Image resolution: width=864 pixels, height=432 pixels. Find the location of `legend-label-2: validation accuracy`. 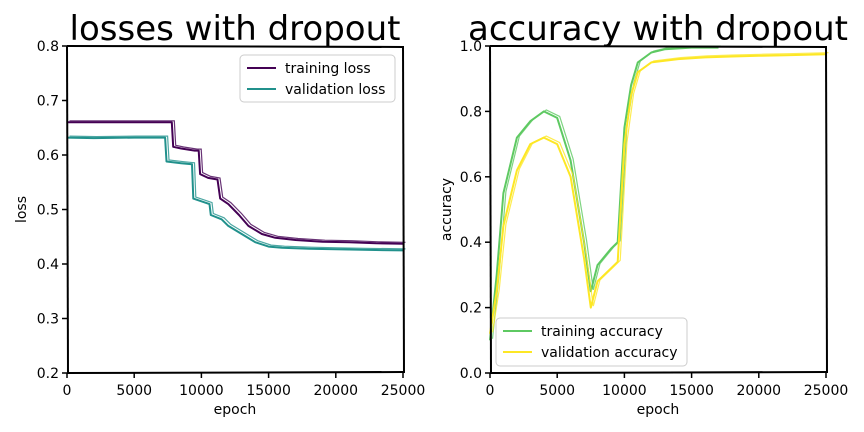

legend-label-2: validation accuracy is located at coordinates (609, 353).